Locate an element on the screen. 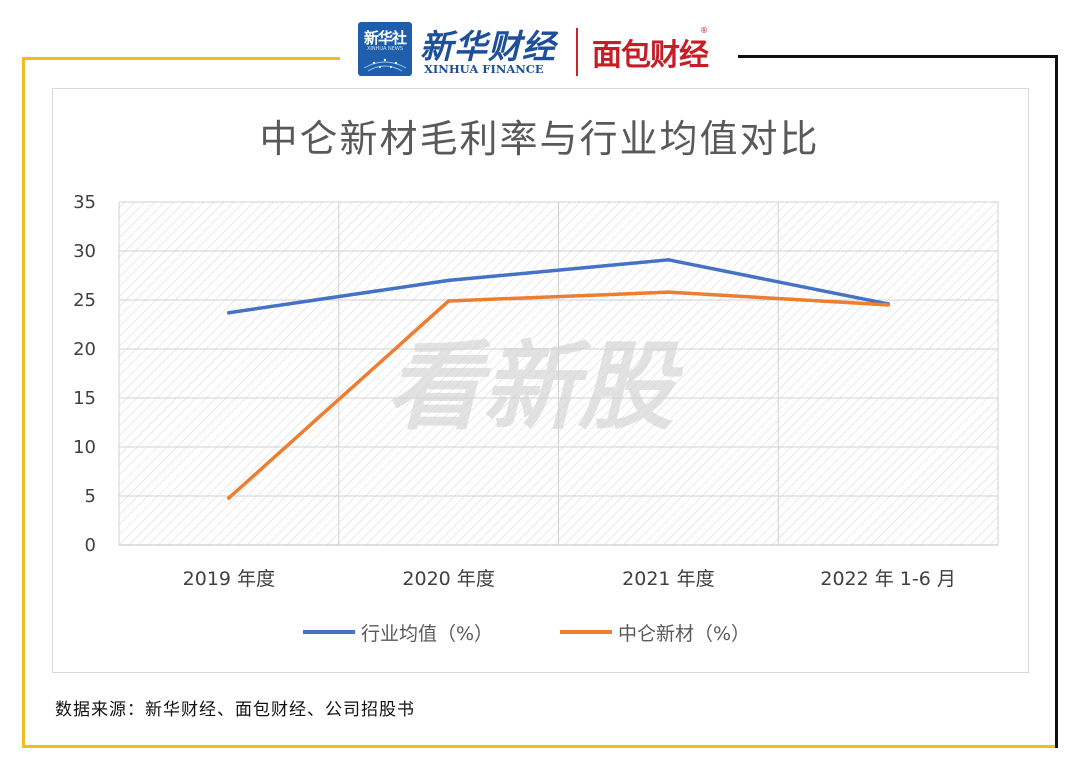  xinhua-finance-logo: 新华财经 is located at coordinates (488, 46).